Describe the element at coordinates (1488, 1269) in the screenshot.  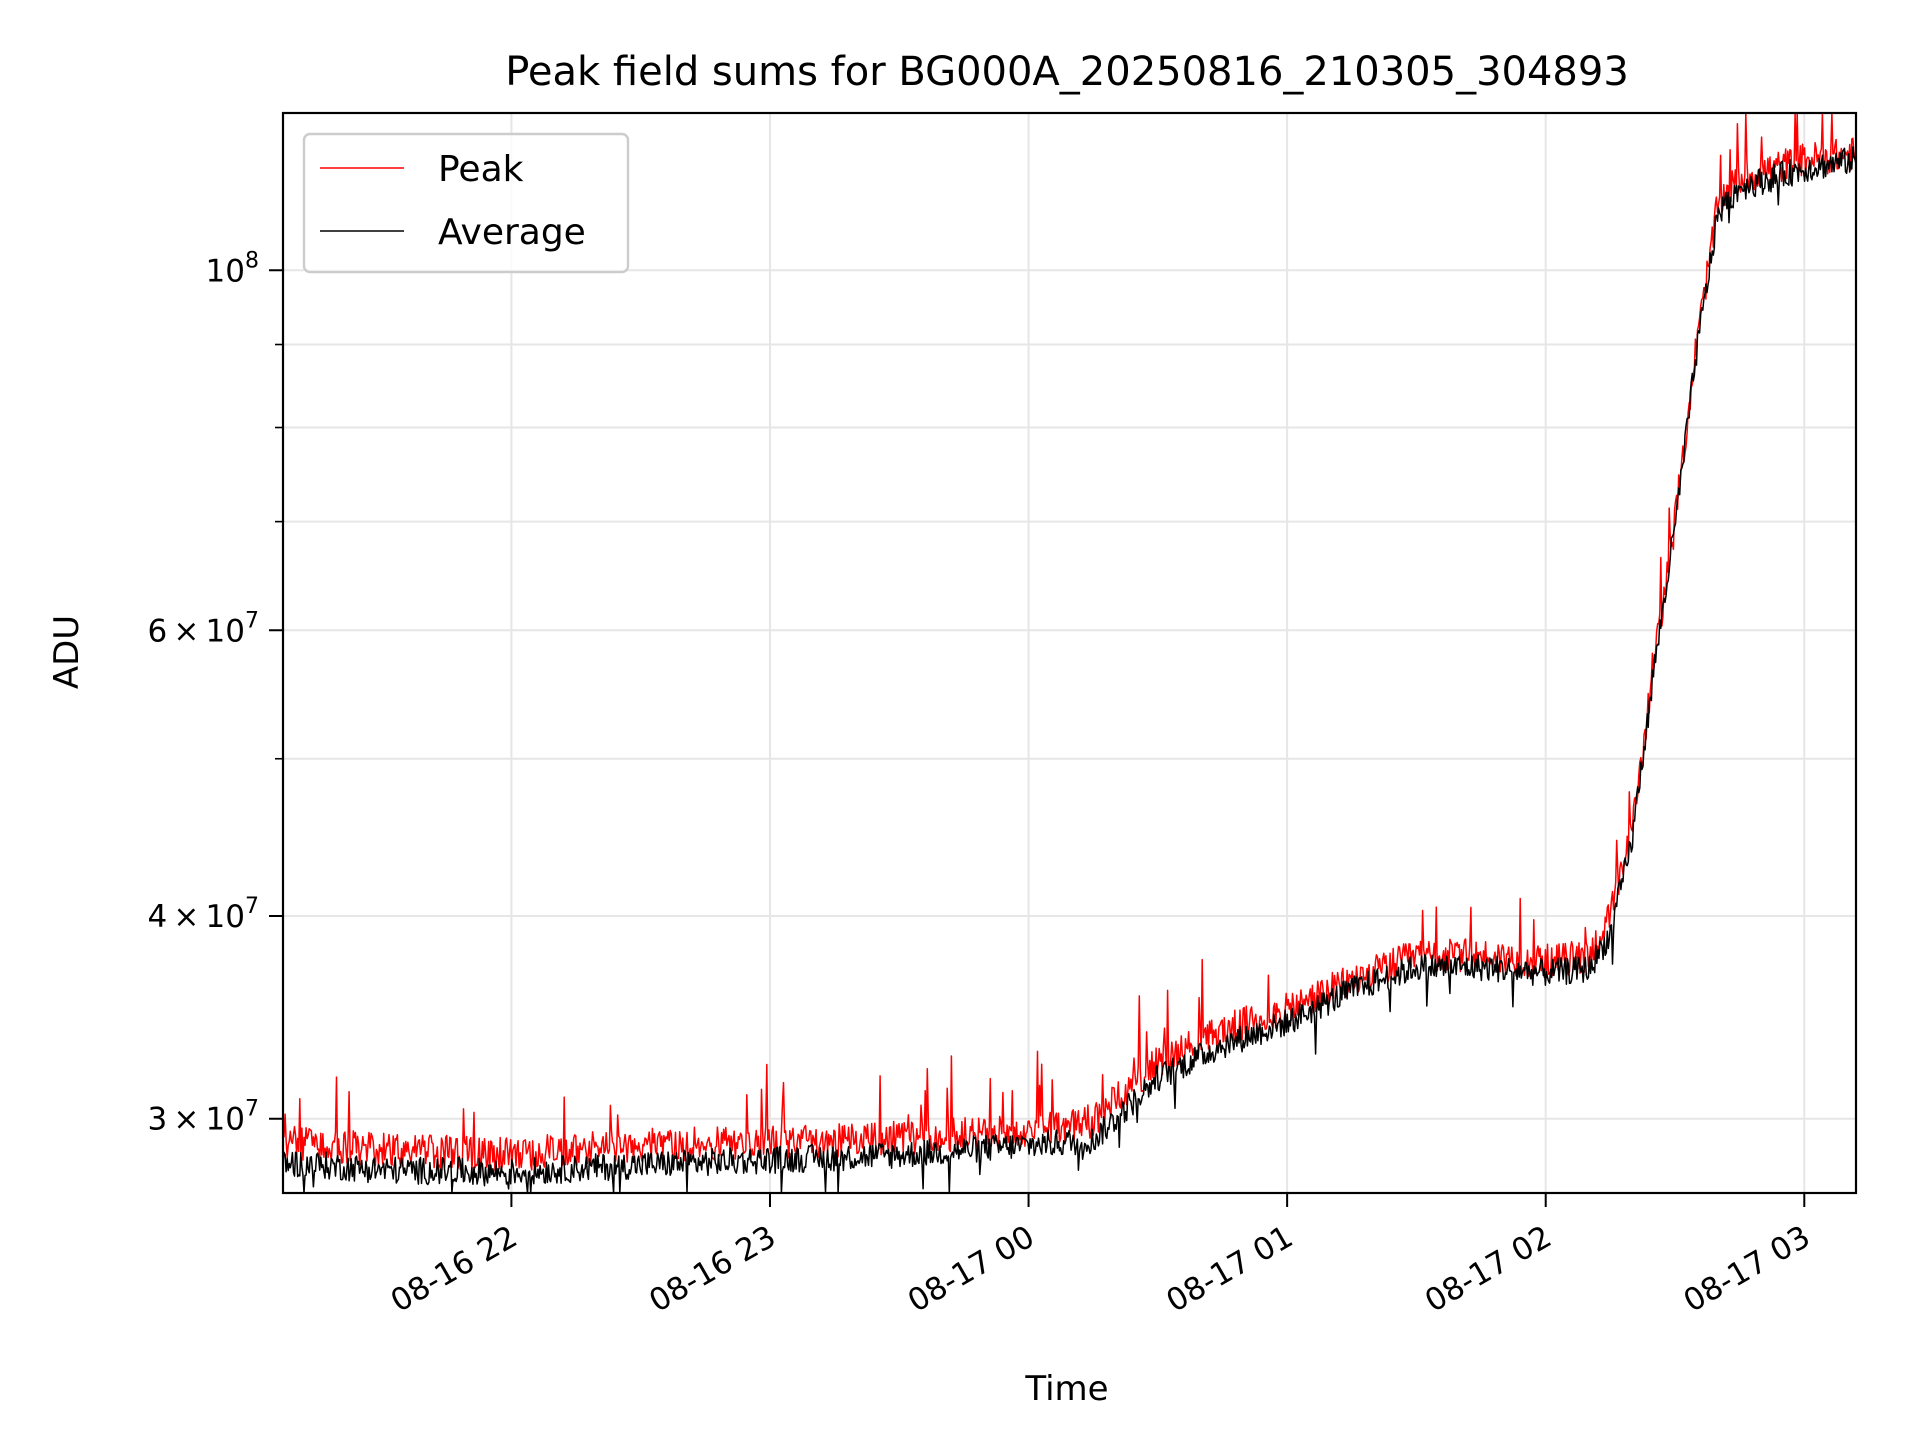
I see `x-tick-label: 08-17 02` at that location.